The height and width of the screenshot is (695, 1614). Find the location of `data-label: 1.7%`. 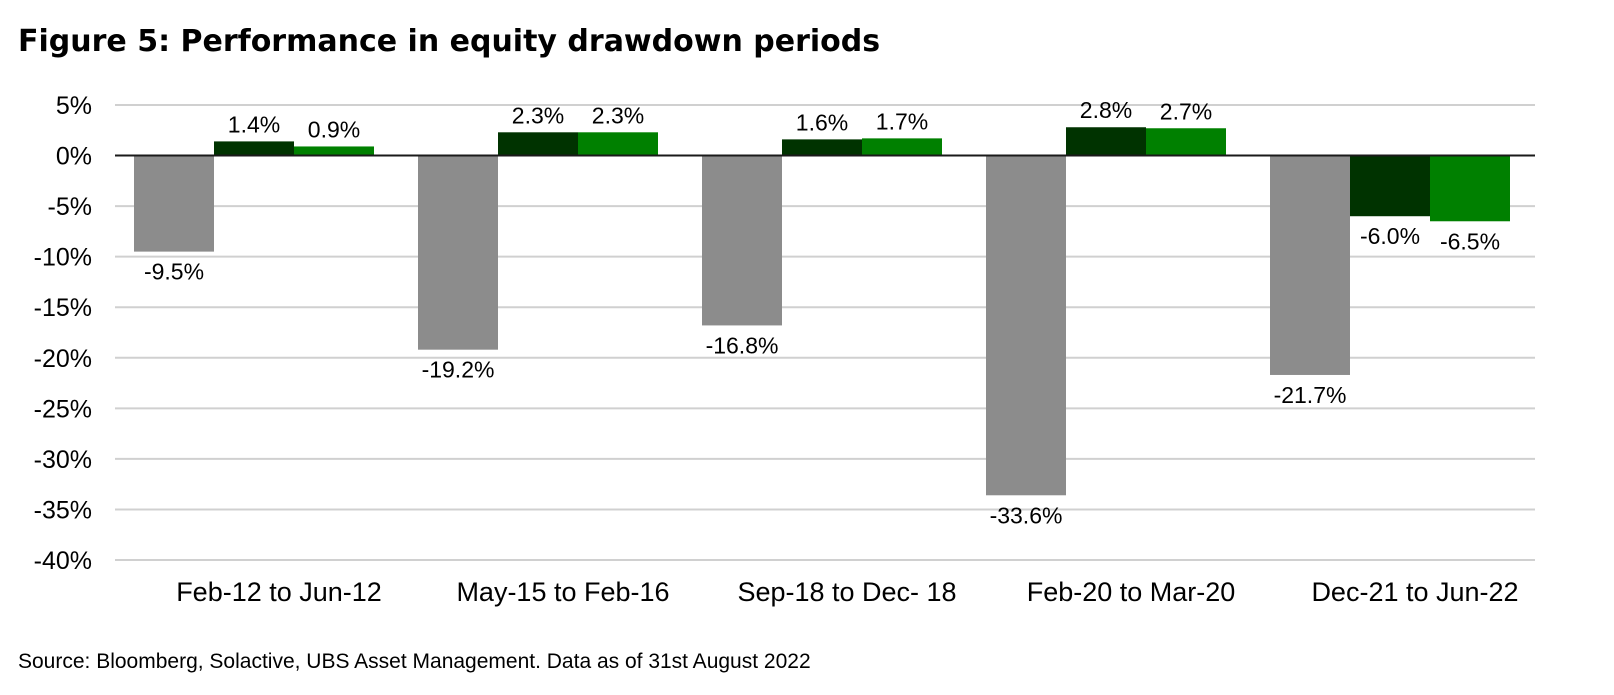

data-label: 1.7% is located at coordinates (902, 121).